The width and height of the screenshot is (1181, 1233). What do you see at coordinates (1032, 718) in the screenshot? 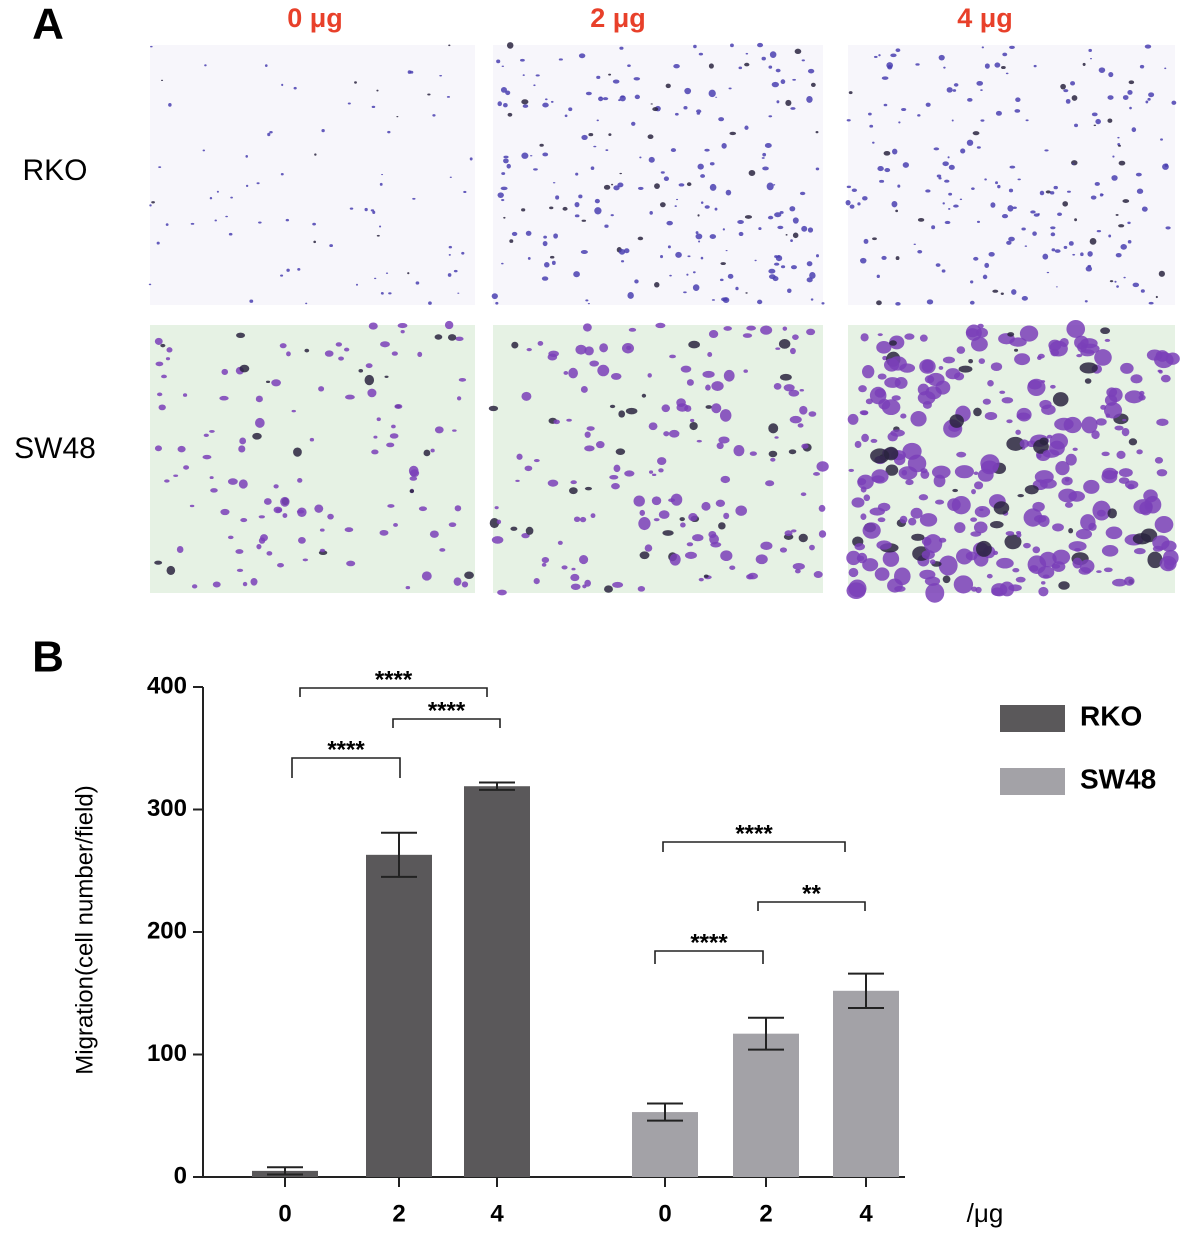
I see `legend-swatch` at bounding box center [1032, 718].